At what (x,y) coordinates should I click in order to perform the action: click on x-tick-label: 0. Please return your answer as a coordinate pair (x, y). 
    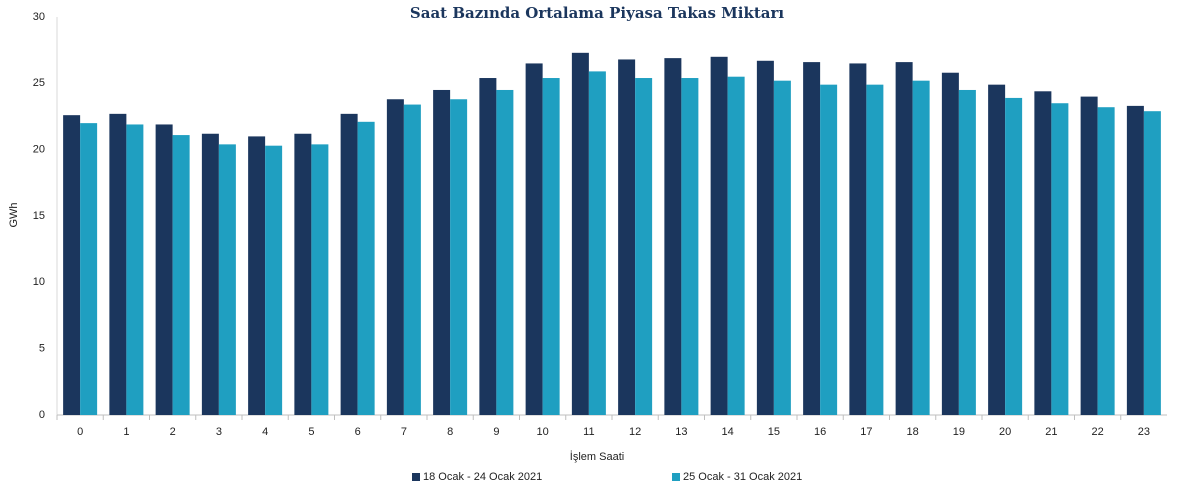
    Looking at the image, I should click on (80, 432).